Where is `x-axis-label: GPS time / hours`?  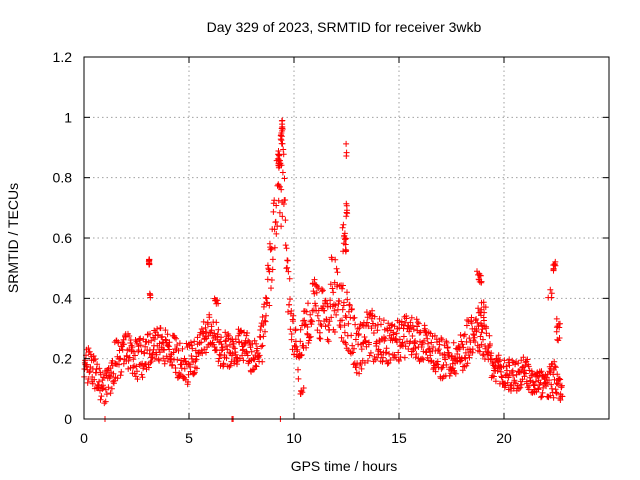
x-axis-label: GPS time / hours is located at coordinates (344, 466).